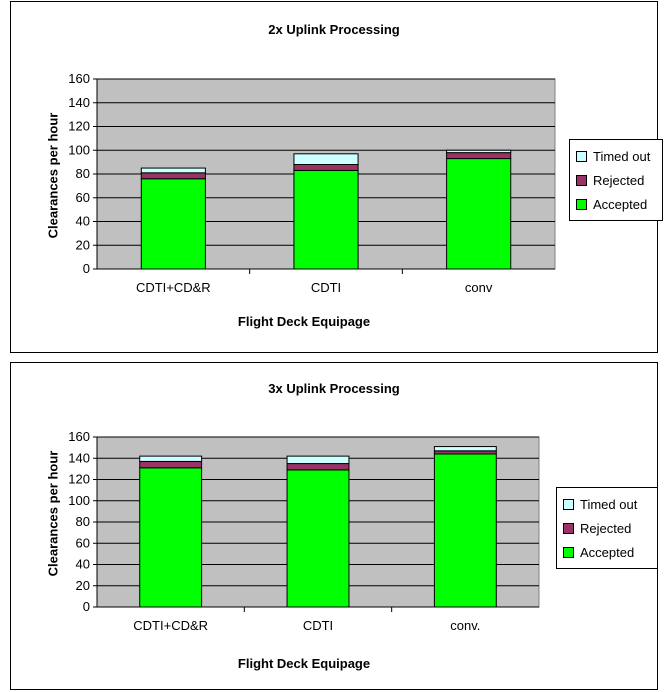 The image size is (669, 692). What do you see at coordinates (479, 287) in the screenshot?
I see `x-tick-label: conv` at bounding box center [479, 287].